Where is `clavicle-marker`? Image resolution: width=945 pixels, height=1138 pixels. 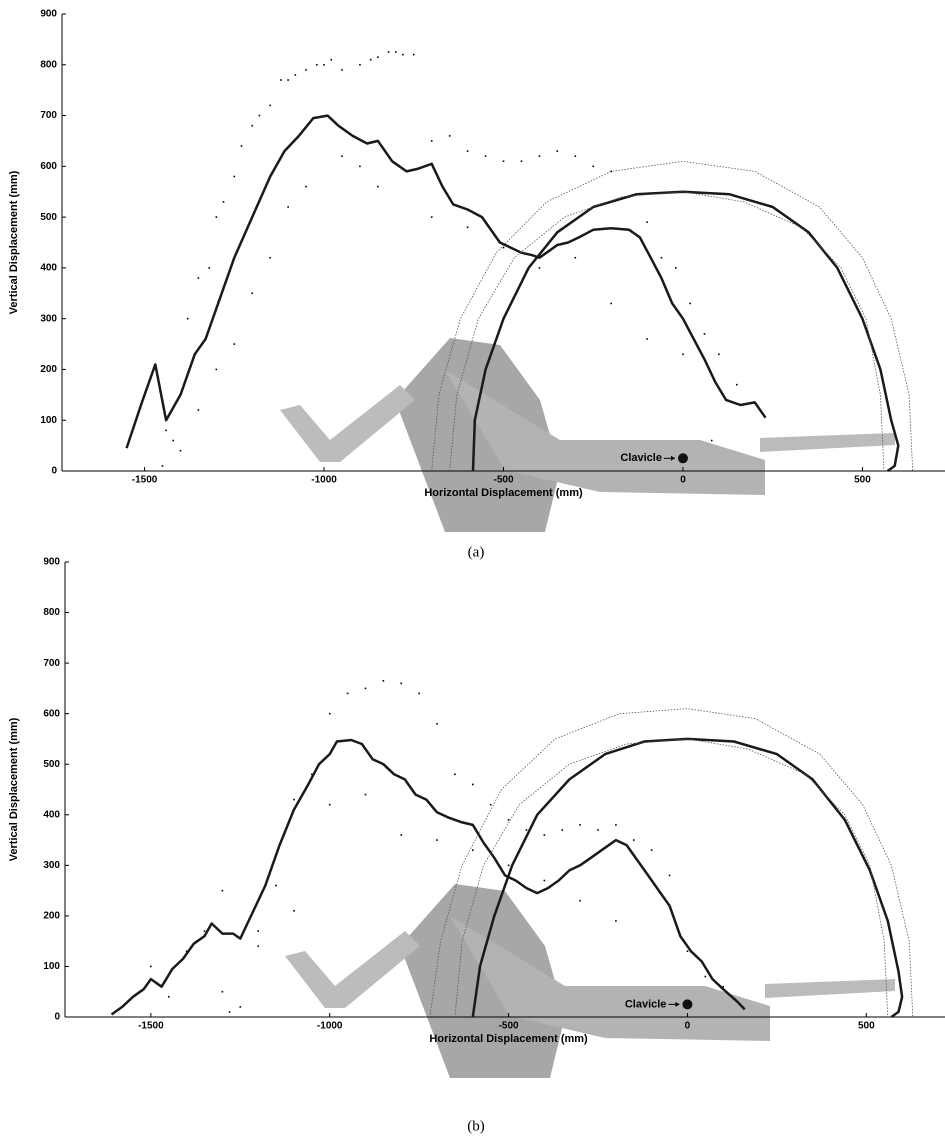 clavicle-marker is located at coordinates (682, 458).